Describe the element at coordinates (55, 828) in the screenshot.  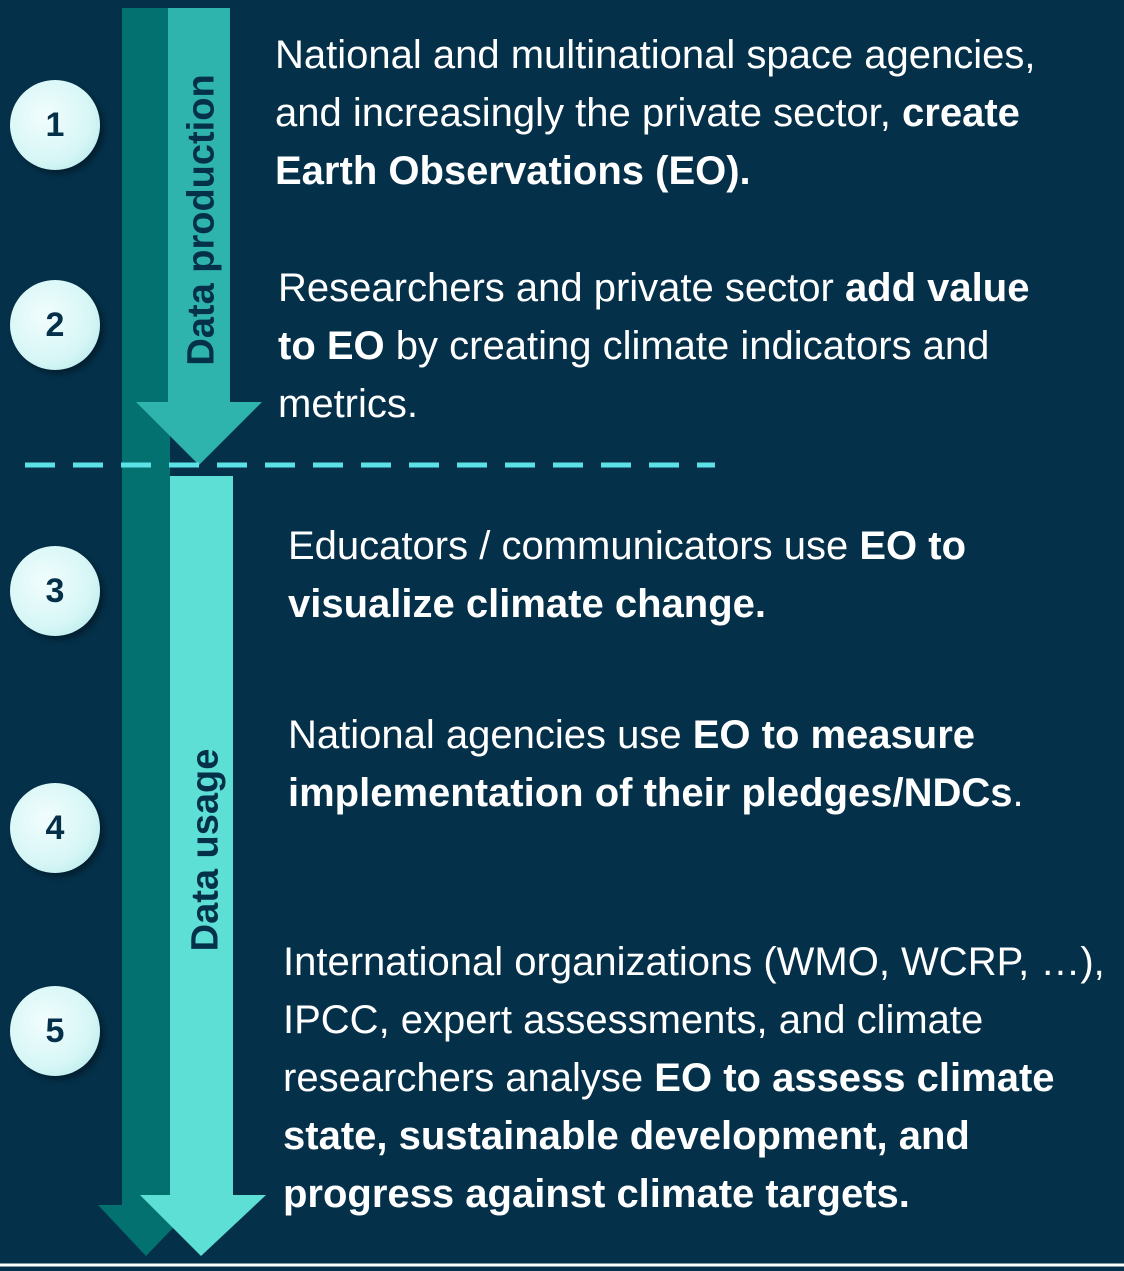
I see `step-number: 4` at that location.